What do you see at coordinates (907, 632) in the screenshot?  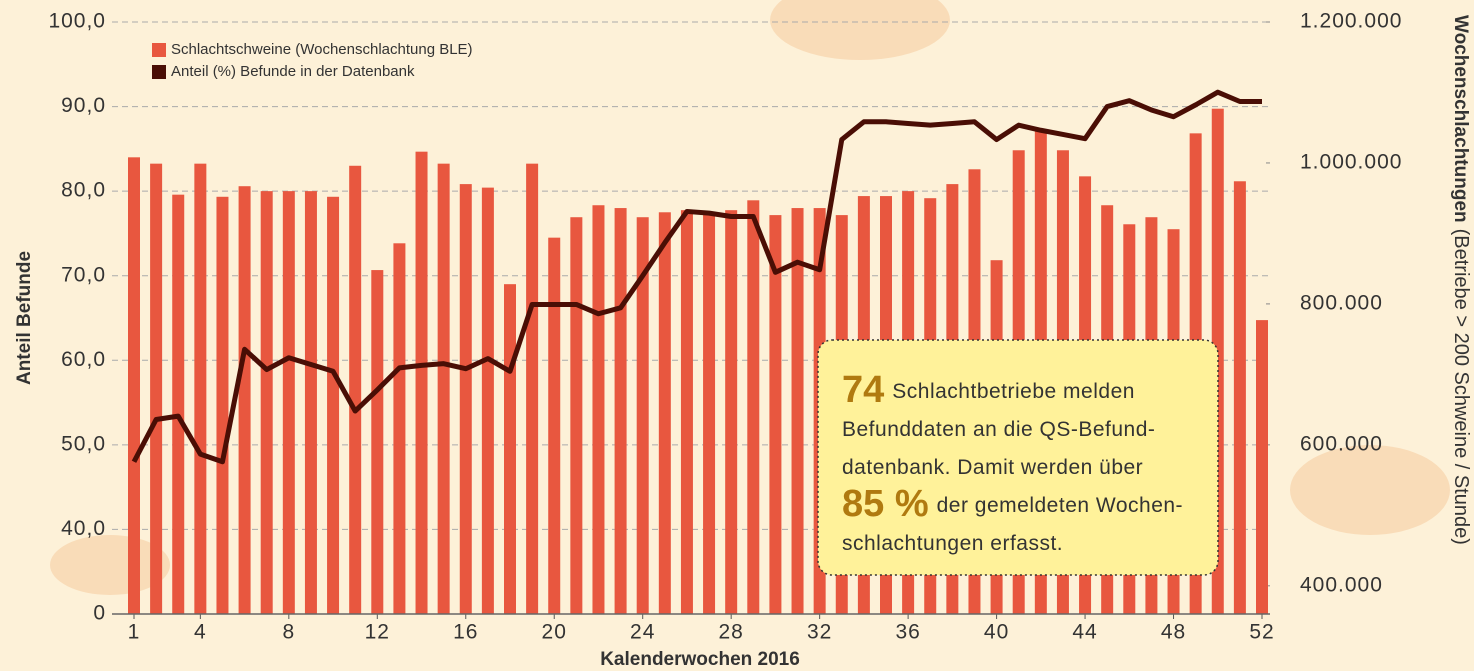 I see `x-tick-label: 36` at bounding box center [907, 632].